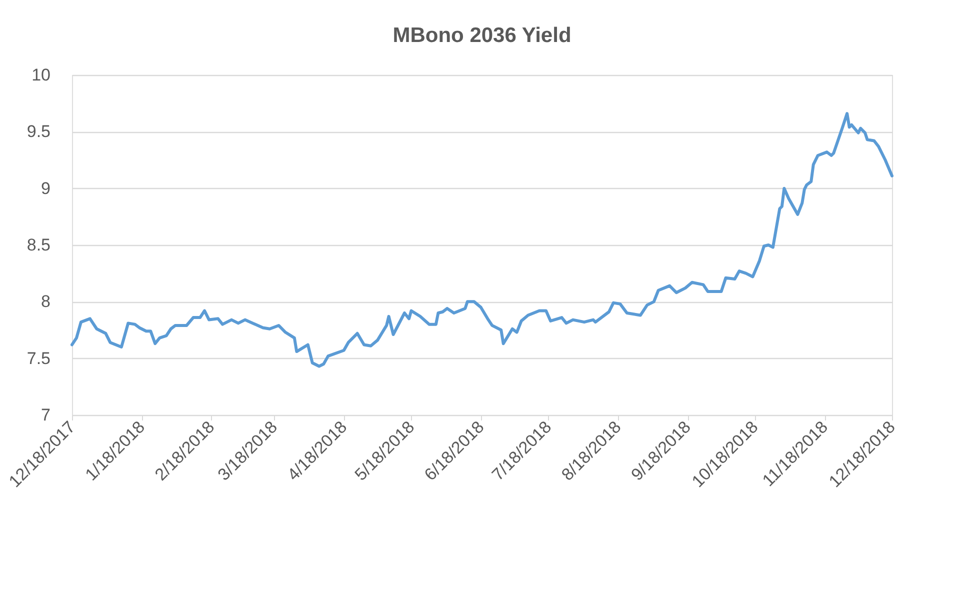  What do you see at coordinates (482, 35) in the screenshot?
I see `chart-title: MBono 2036 Yield` at bounding box center [482, 35].